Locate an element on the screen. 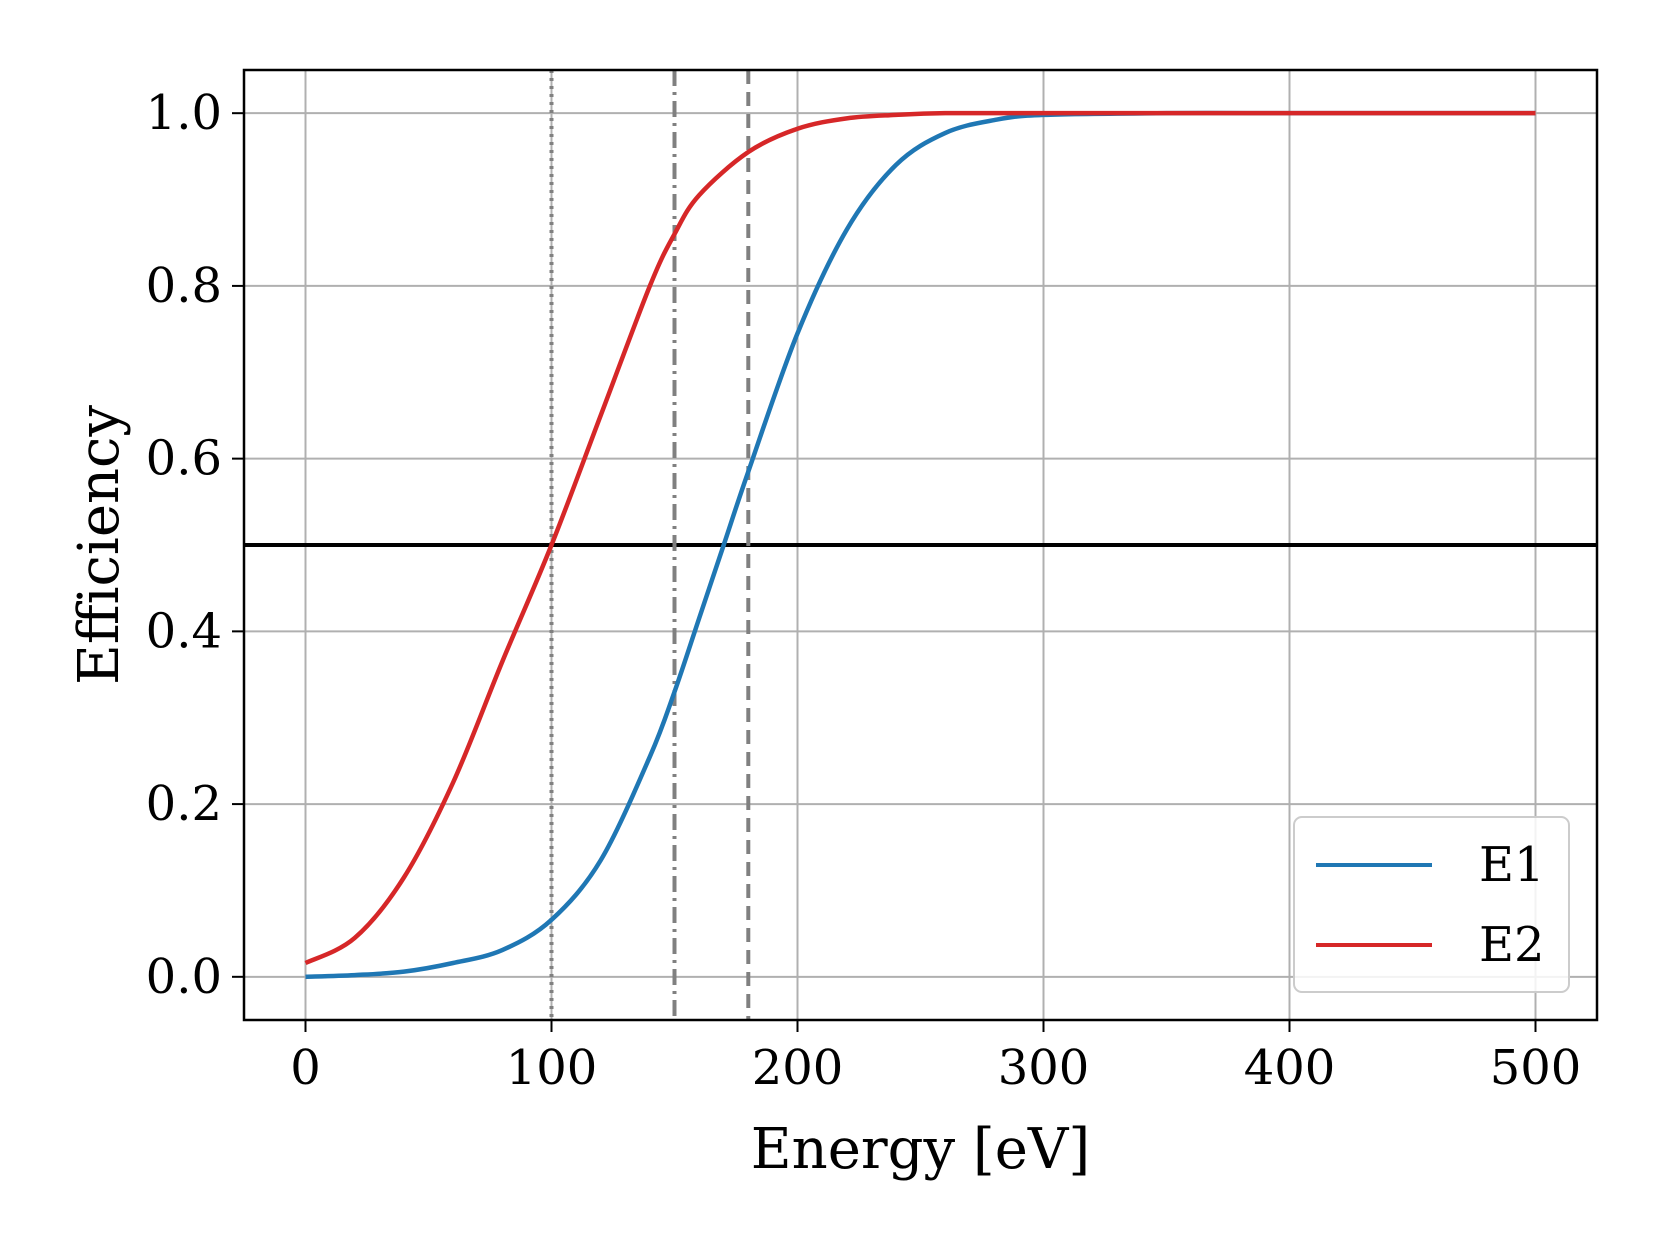 Image resolution: width=1660 pixels, height=1245 pixels. legend-box is located at coordinates (1431, 904).